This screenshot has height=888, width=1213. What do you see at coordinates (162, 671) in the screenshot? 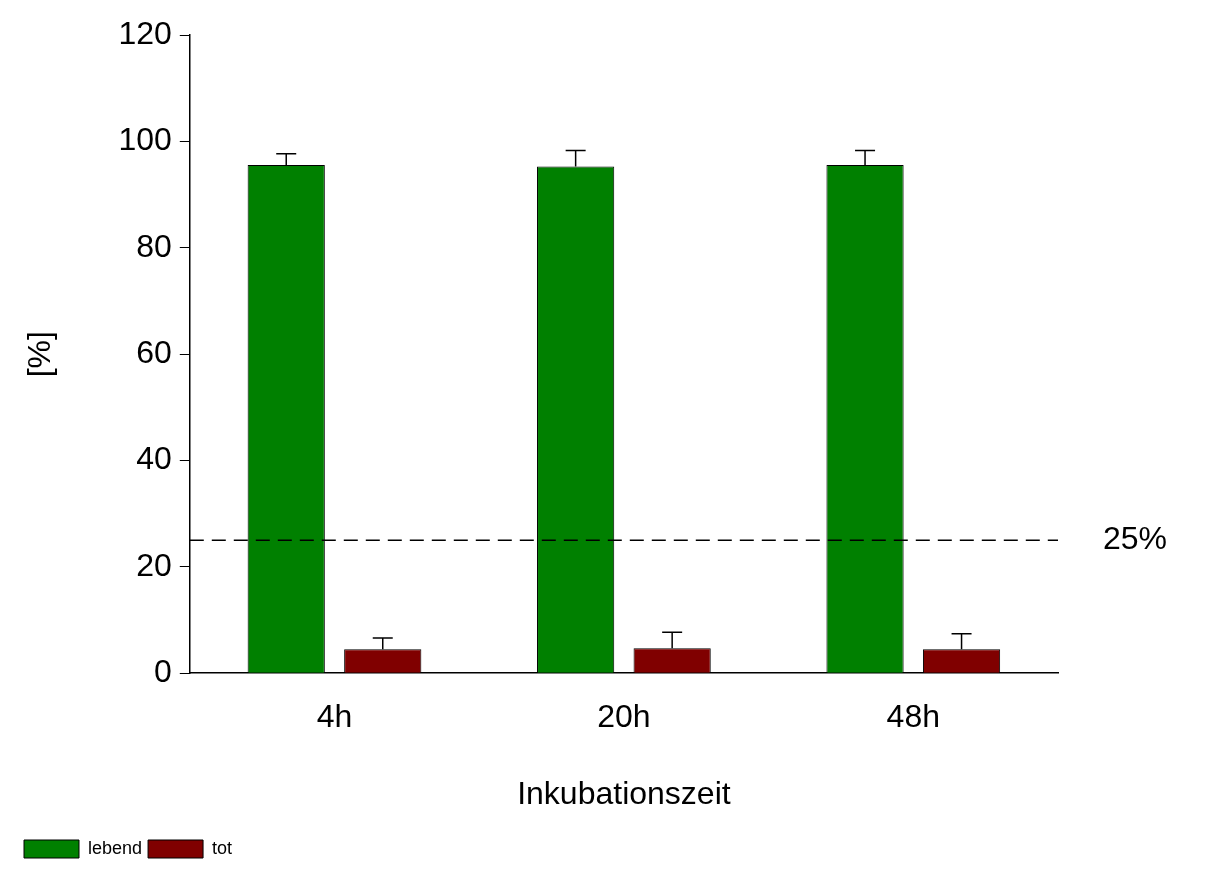
I see `y-tick-label: 0` at bounding box center [162, 671].